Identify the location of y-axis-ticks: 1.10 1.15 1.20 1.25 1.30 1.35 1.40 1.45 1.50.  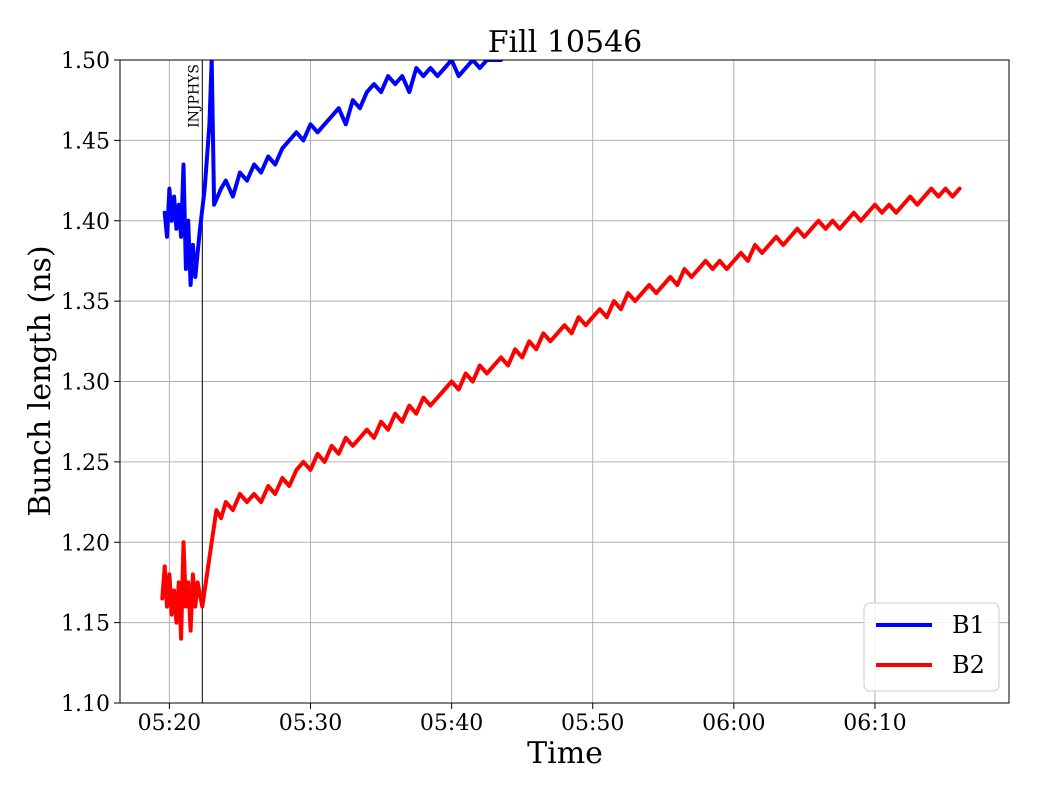
(90, 383).